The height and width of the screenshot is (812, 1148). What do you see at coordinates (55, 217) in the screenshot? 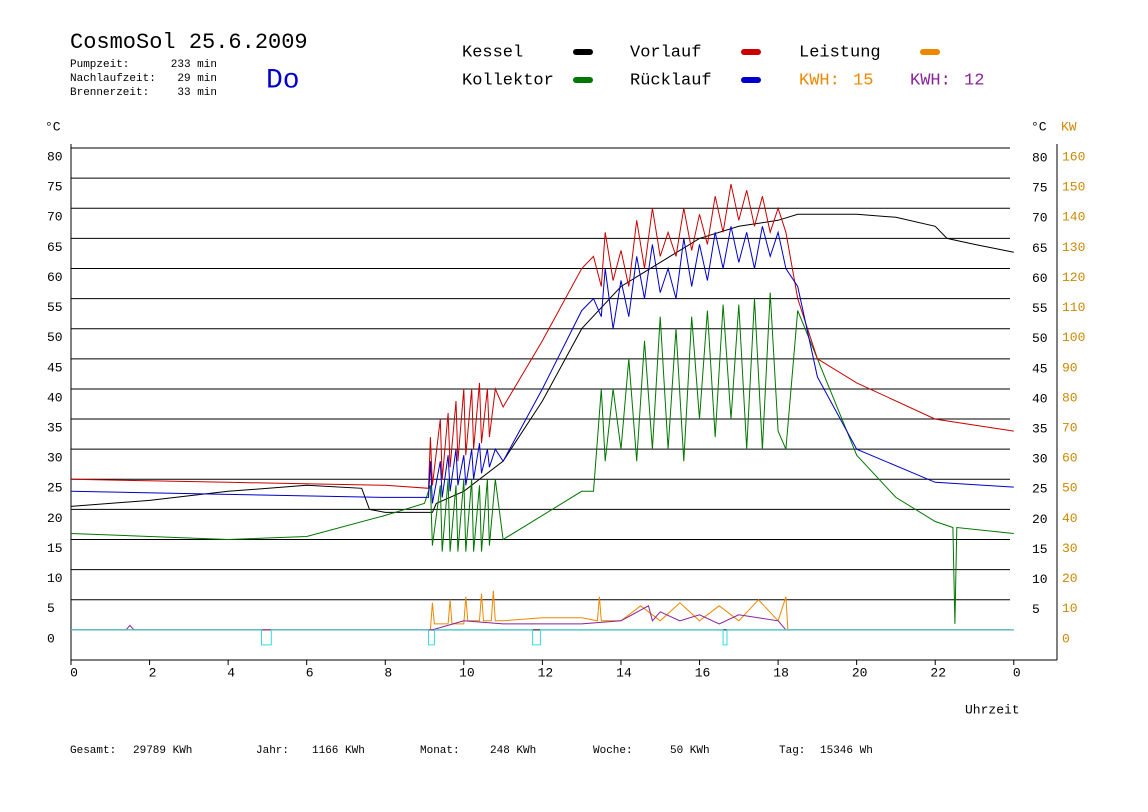
I see `y-tick-label: 70` at bounding box center [55, 217].